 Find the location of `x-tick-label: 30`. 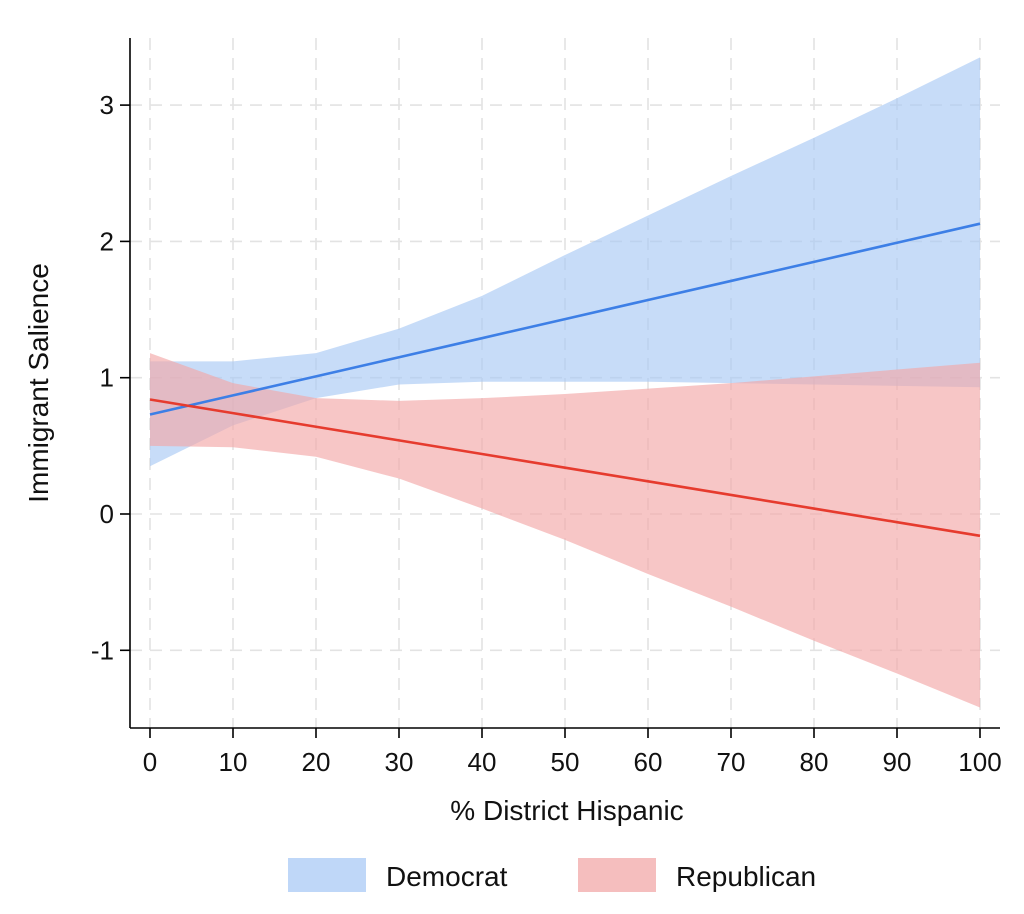

x-tick-label: 30 is located at coordinates (399, 762).